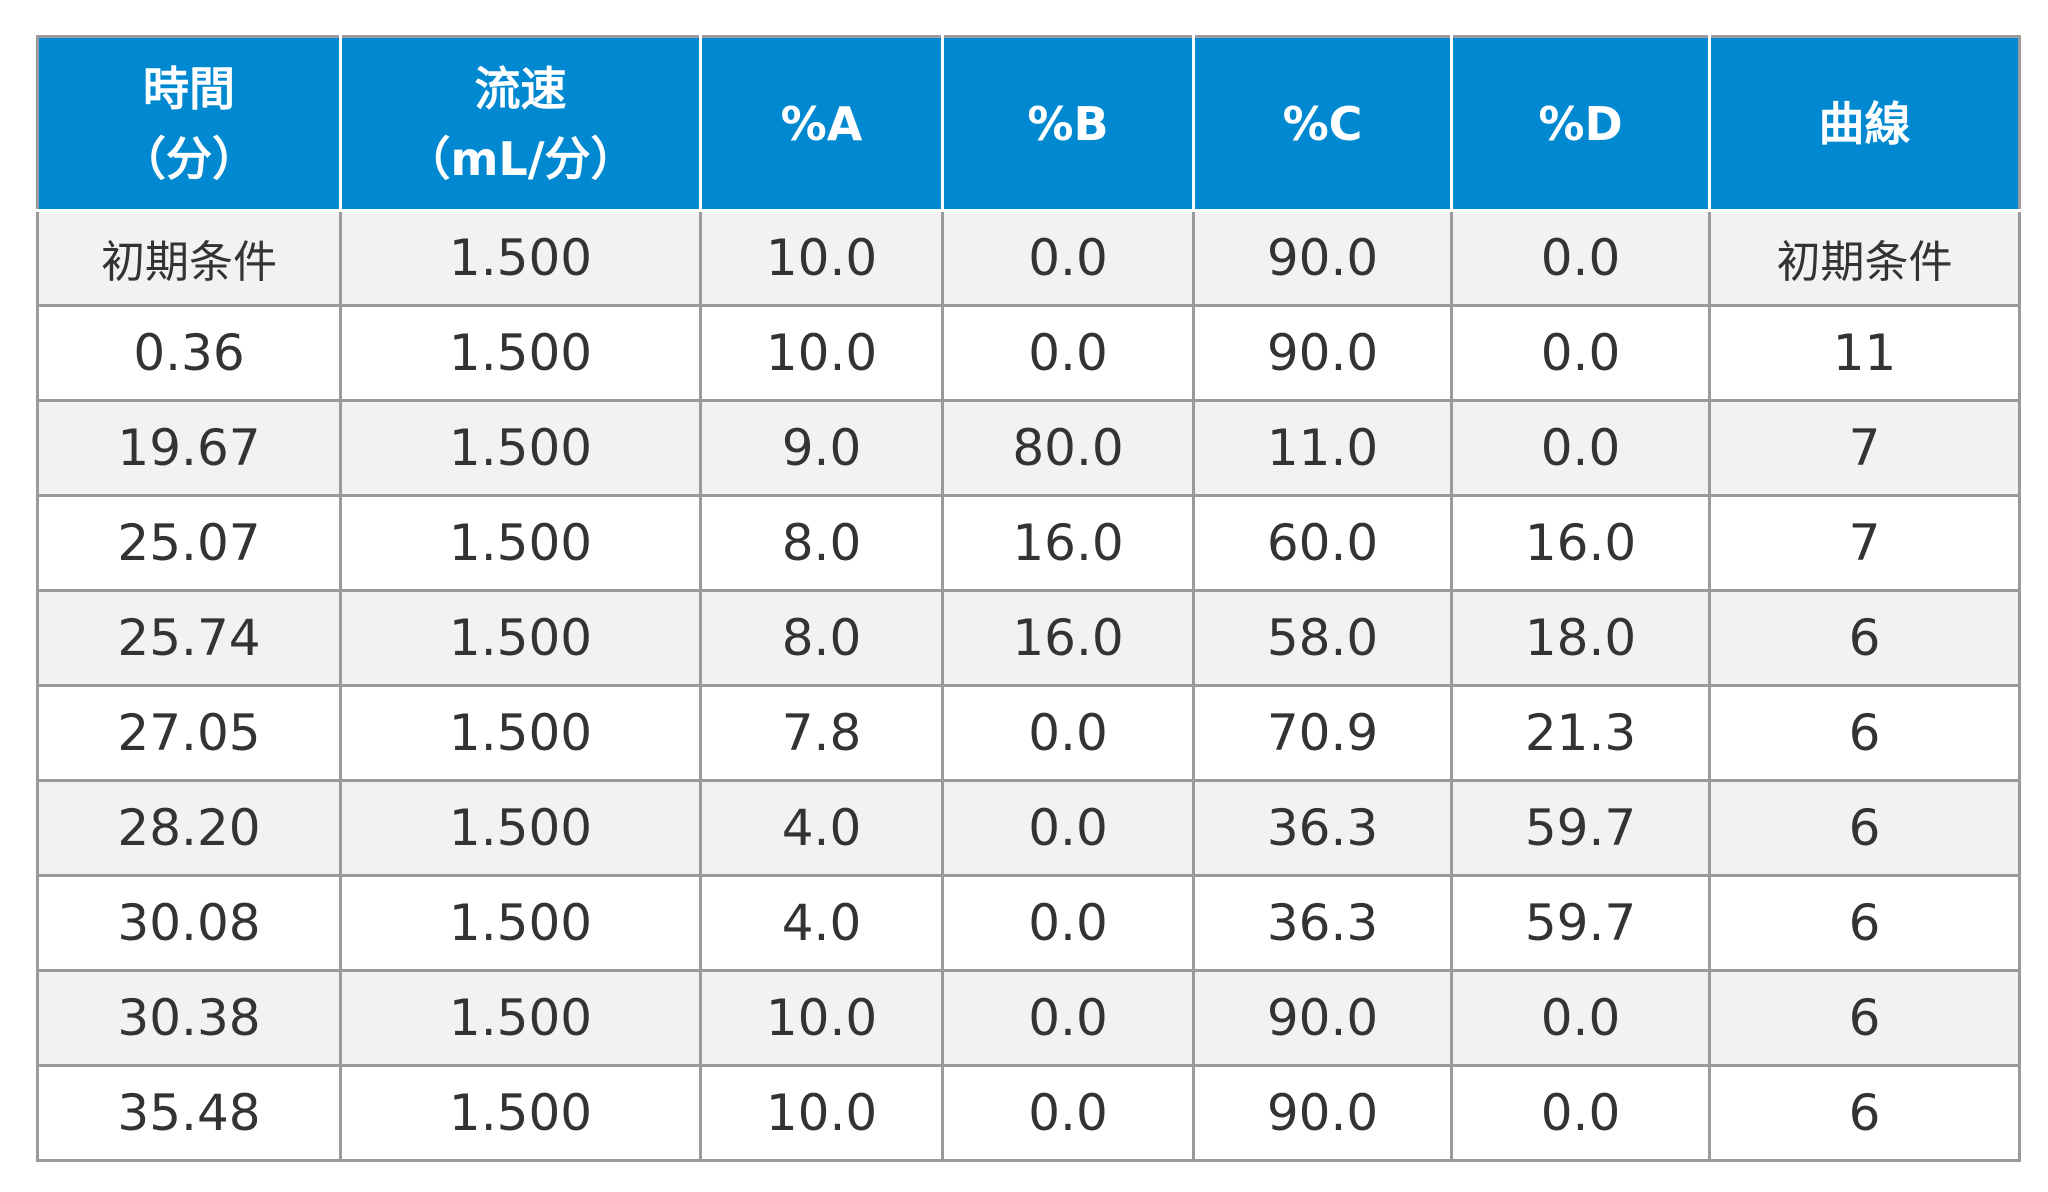 This screenshot has height=1192, width=2048. I want to click on cell-time: 19.67, so click(189, 448).